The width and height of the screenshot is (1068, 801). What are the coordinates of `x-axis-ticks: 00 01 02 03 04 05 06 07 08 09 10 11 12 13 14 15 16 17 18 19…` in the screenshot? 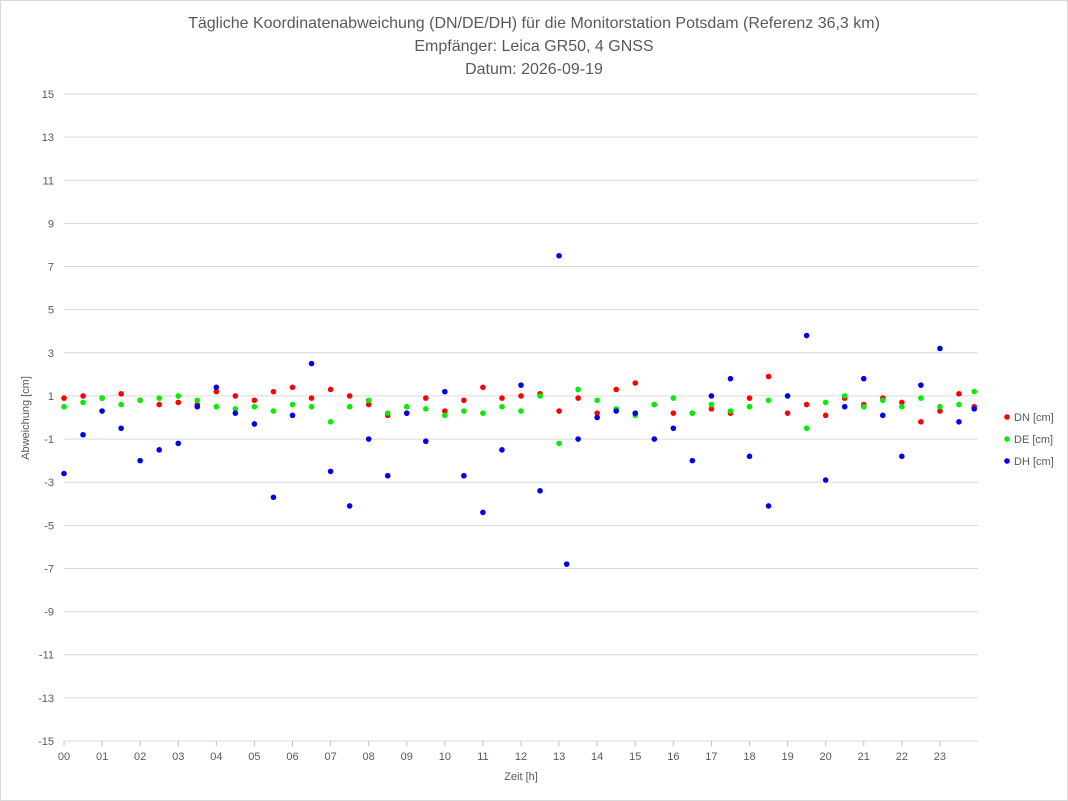 It's located at (502, 752).